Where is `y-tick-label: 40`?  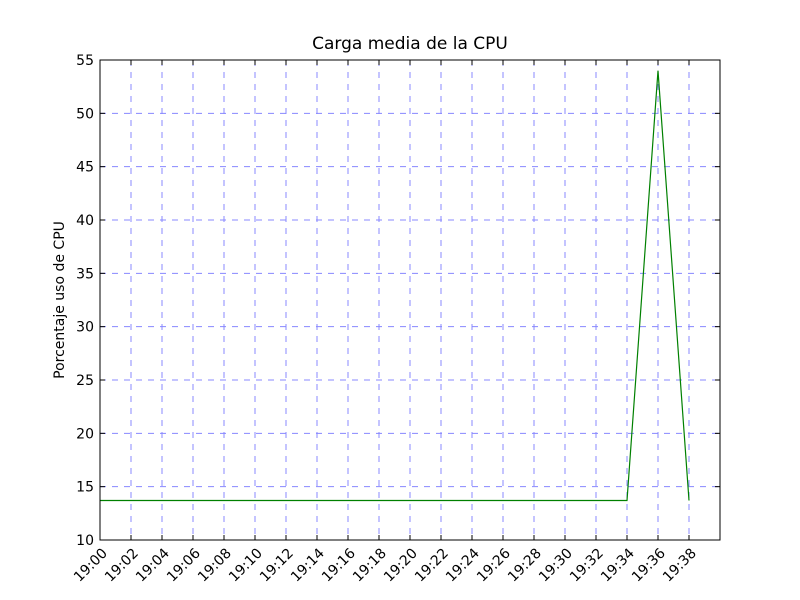
y-tick-label: 40 is located at coordinates (85, 221).